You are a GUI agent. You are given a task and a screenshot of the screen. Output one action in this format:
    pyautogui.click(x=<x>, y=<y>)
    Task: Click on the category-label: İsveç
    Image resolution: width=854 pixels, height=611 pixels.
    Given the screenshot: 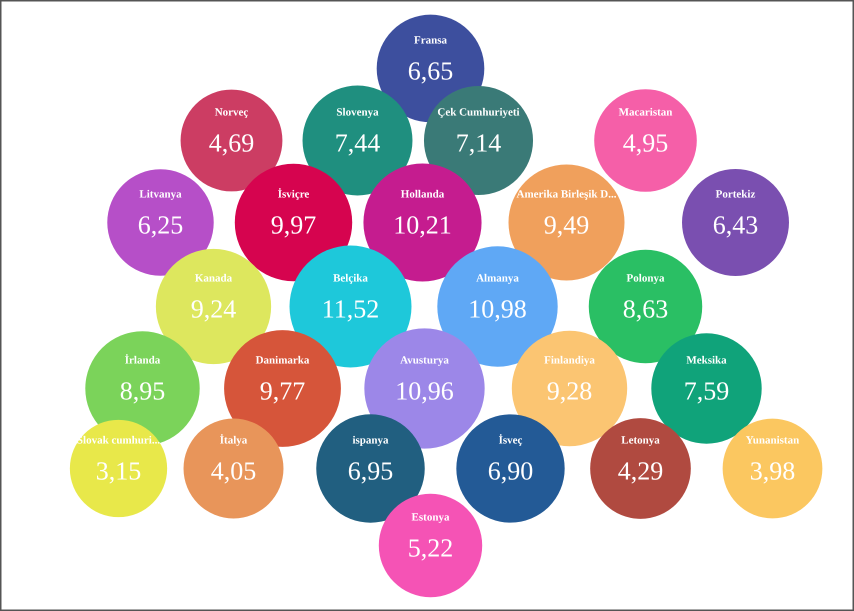 What is the action you would take?
    pyautogui.click(x=510, y=440)
    